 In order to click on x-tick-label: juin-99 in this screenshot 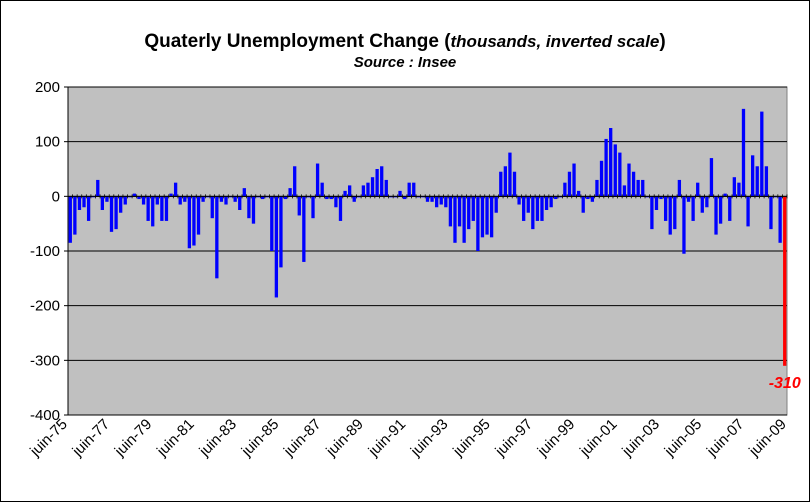, I will do `click(556, 438)`.